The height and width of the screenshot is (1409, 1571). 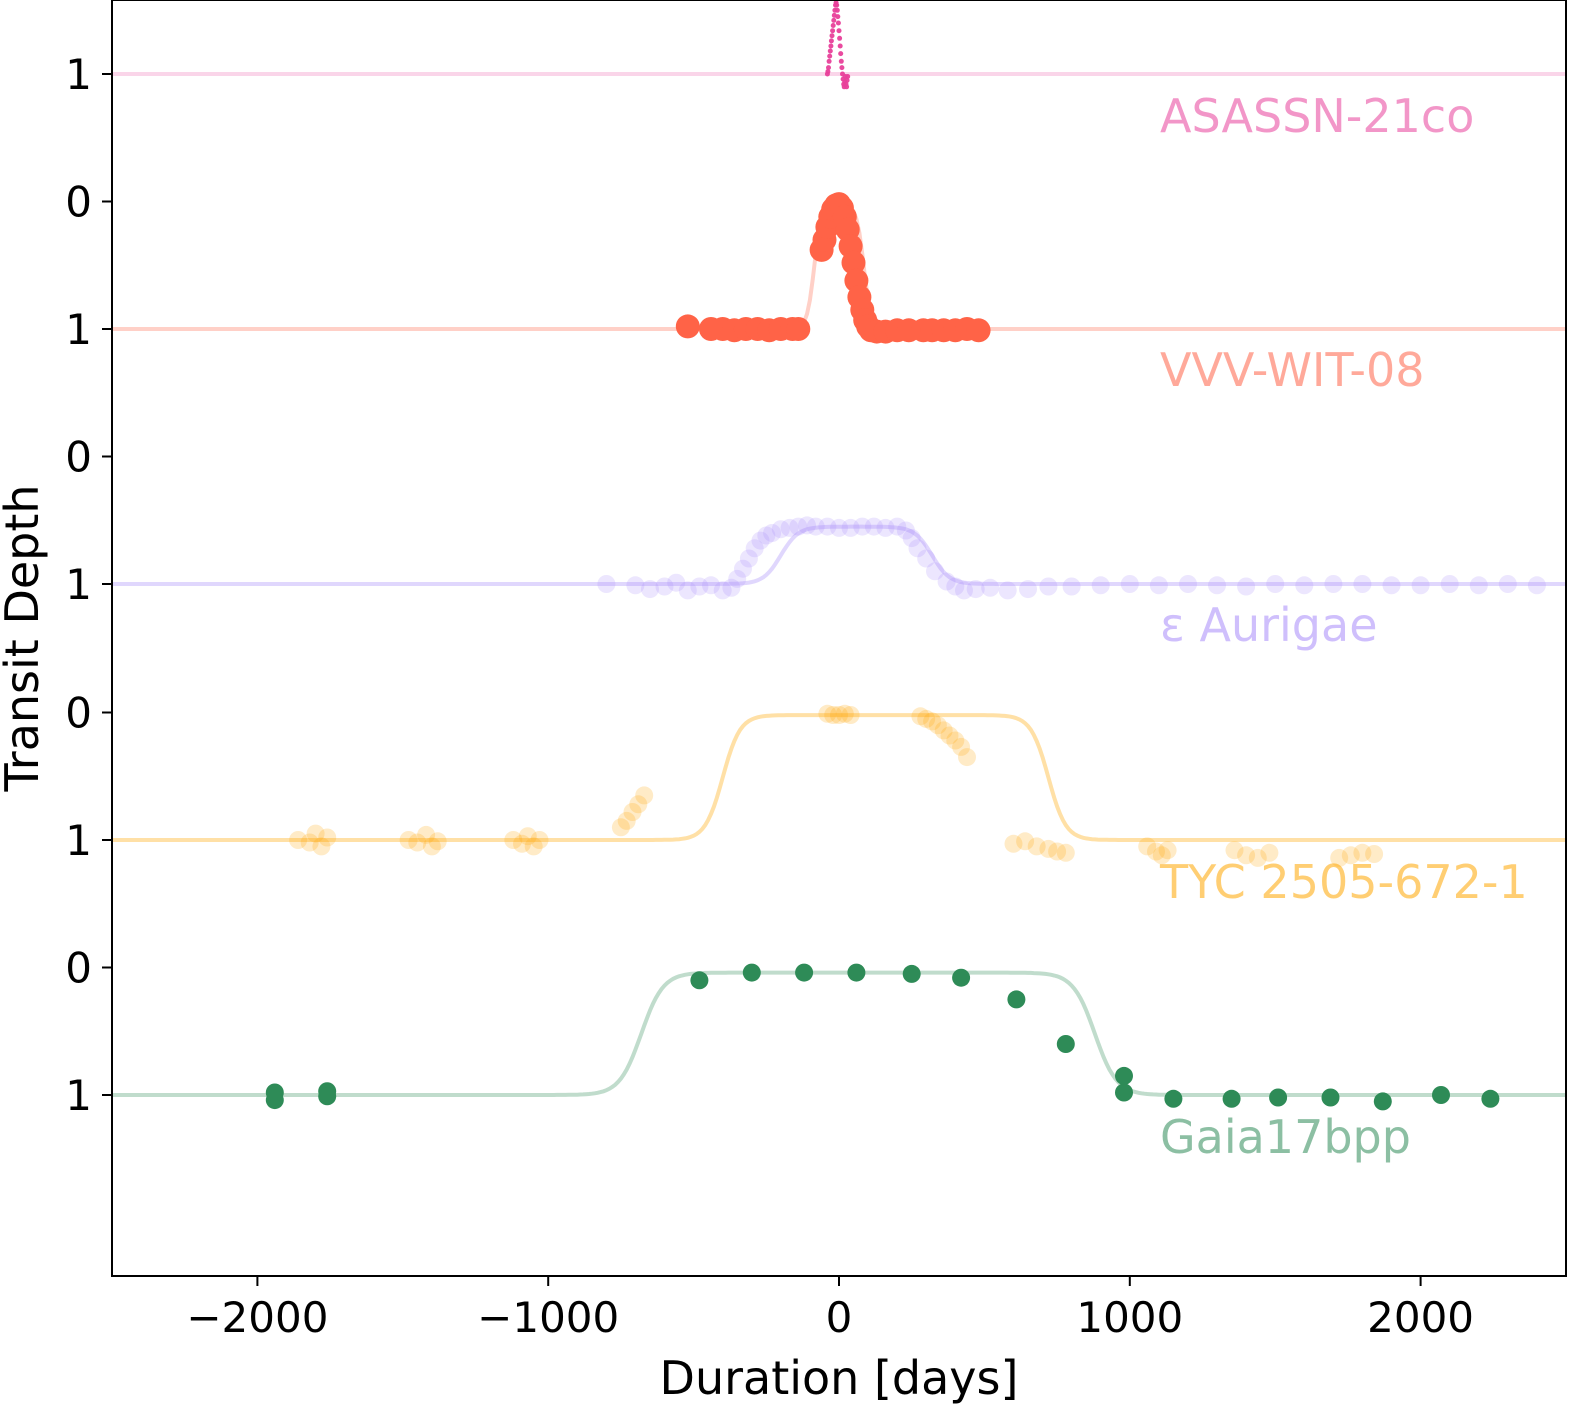 What do you see at coordinates (1420, 1317) in the screenshot?
I see `x-tick-label: 2000` at bounding box center [1420, 1317].